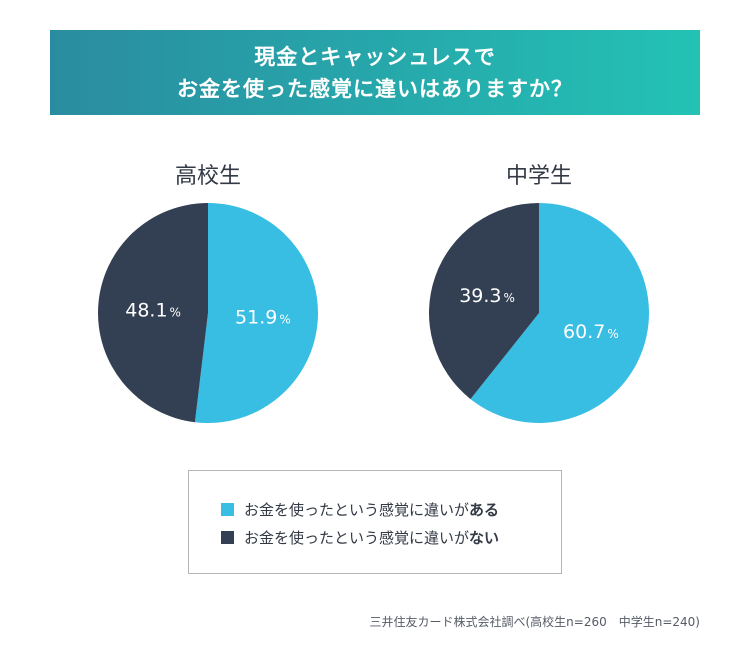 The image size is (750, 655). I want to click on legend-item-no: お金を使ったという感覚に違いがない, so click(360, 537).